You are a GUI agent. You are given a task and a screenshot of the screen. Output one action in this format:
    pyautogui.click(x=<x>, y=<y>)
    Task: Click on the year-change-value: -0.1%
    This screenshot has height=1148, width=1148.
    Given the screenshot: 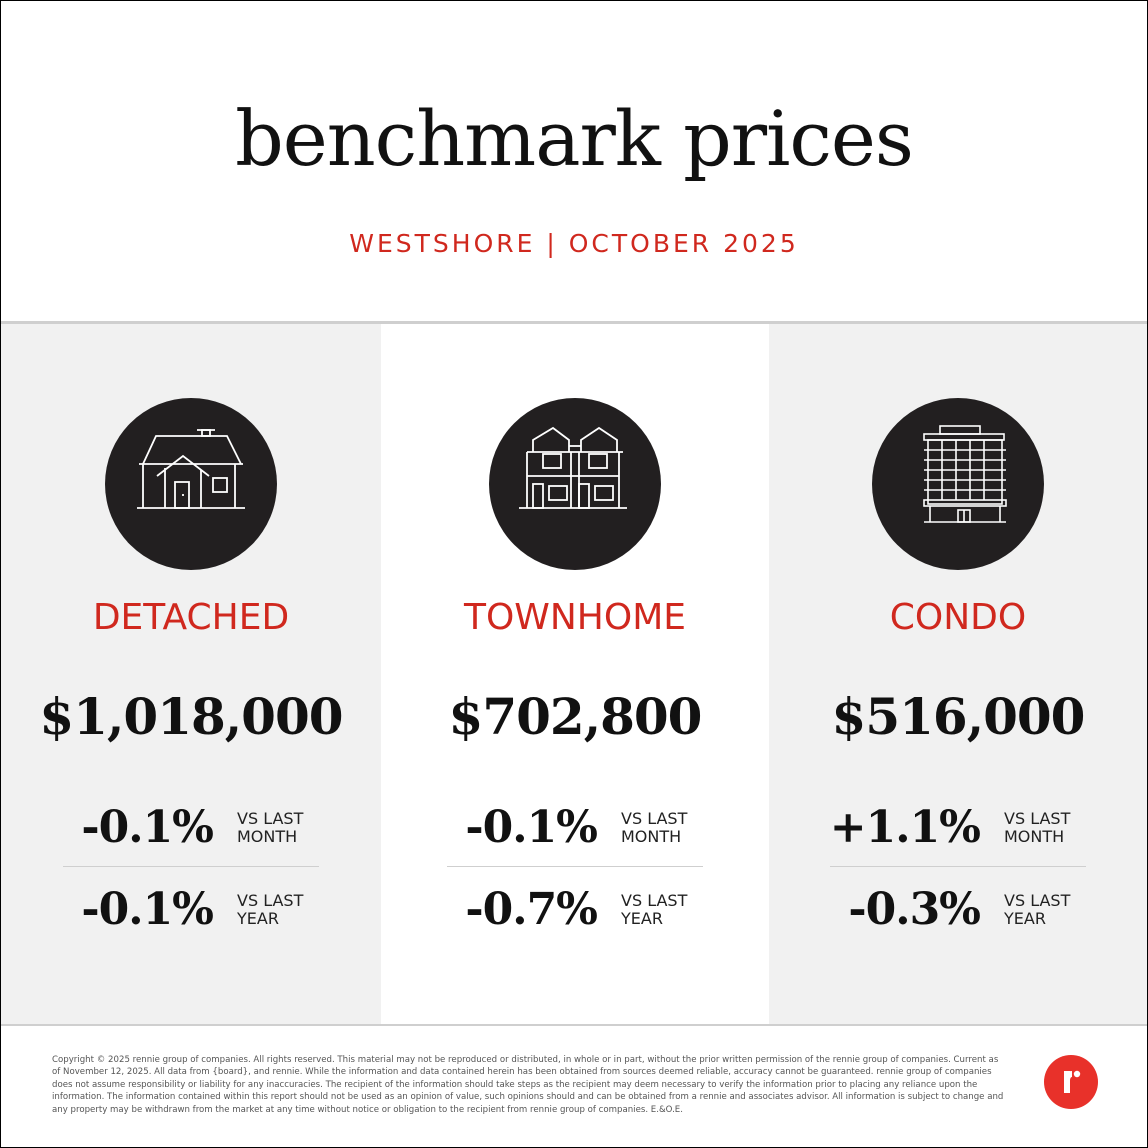 What is the action you would take?
    pyautogui.click(x=147, y=909)
    